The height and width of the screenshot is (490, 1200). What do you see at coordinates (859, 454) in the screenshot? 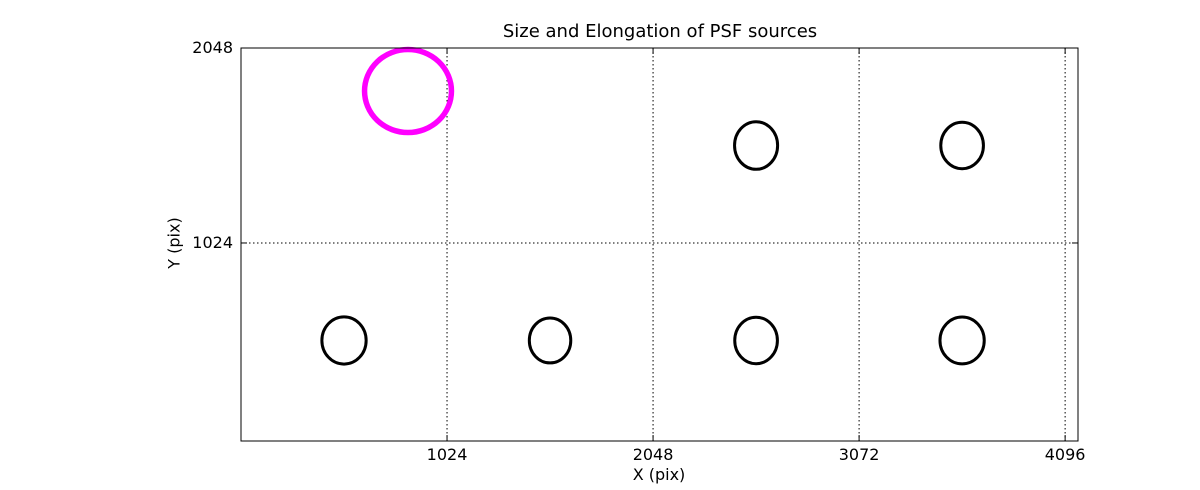
I see `x-tick-label: 3072` at bounding box center [859, 454].